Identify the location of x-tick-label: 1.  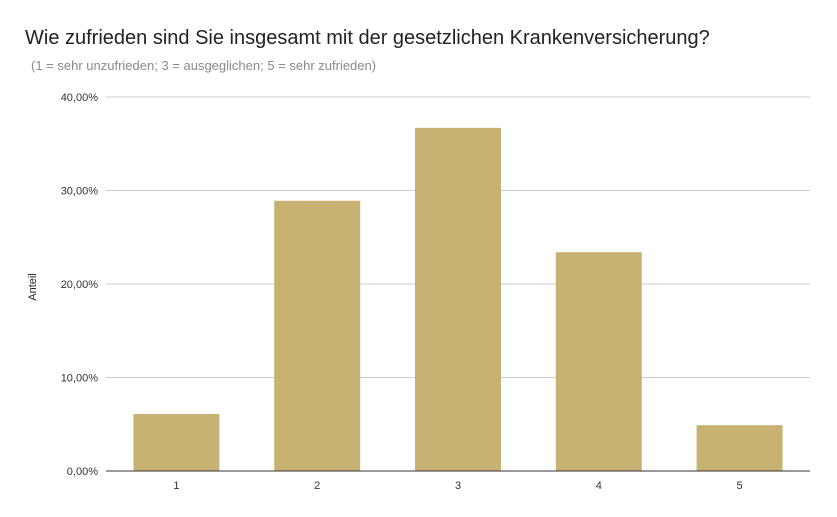
(176, 486).